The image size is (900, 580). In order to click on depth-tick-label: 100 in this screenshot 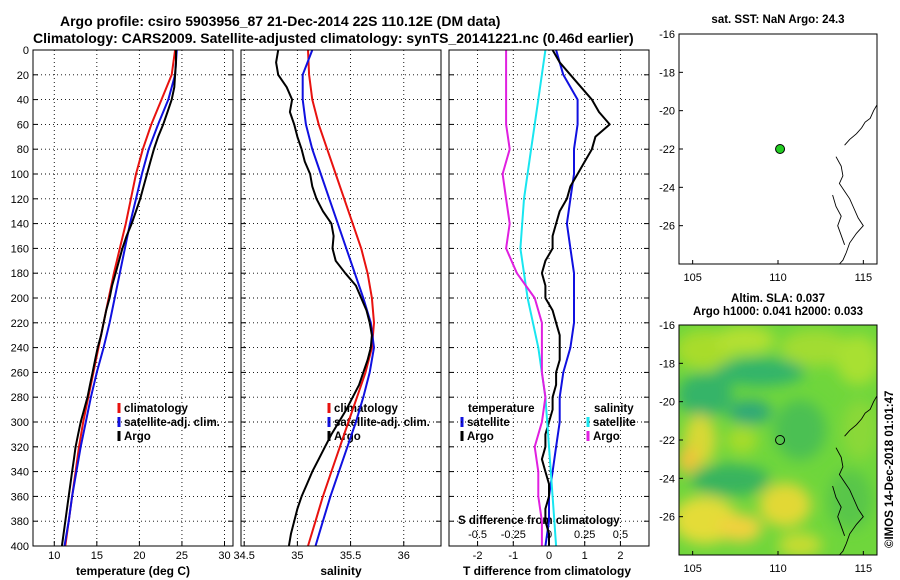, I will do `click(20, 175)`.